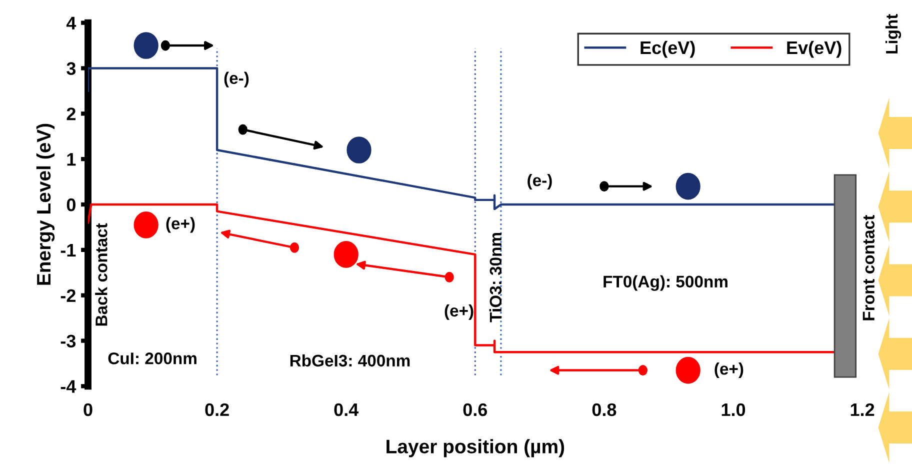 Image resolution: width=912 pixels, height=475 pixels. What do you see at coordinates (667, 49) in the screenshot?
I see `legend-label: Ec(eV)` at bounding box center [667, 49].